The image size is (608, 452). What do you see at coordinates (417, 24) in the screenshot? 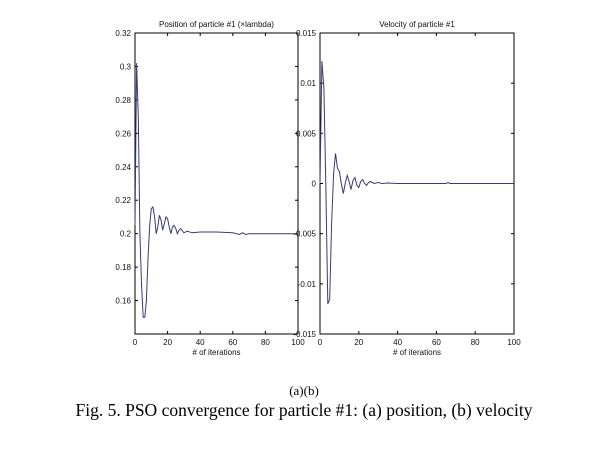
I see `chart-title: Velocity of particle #1` at bounding box center [417, 24].